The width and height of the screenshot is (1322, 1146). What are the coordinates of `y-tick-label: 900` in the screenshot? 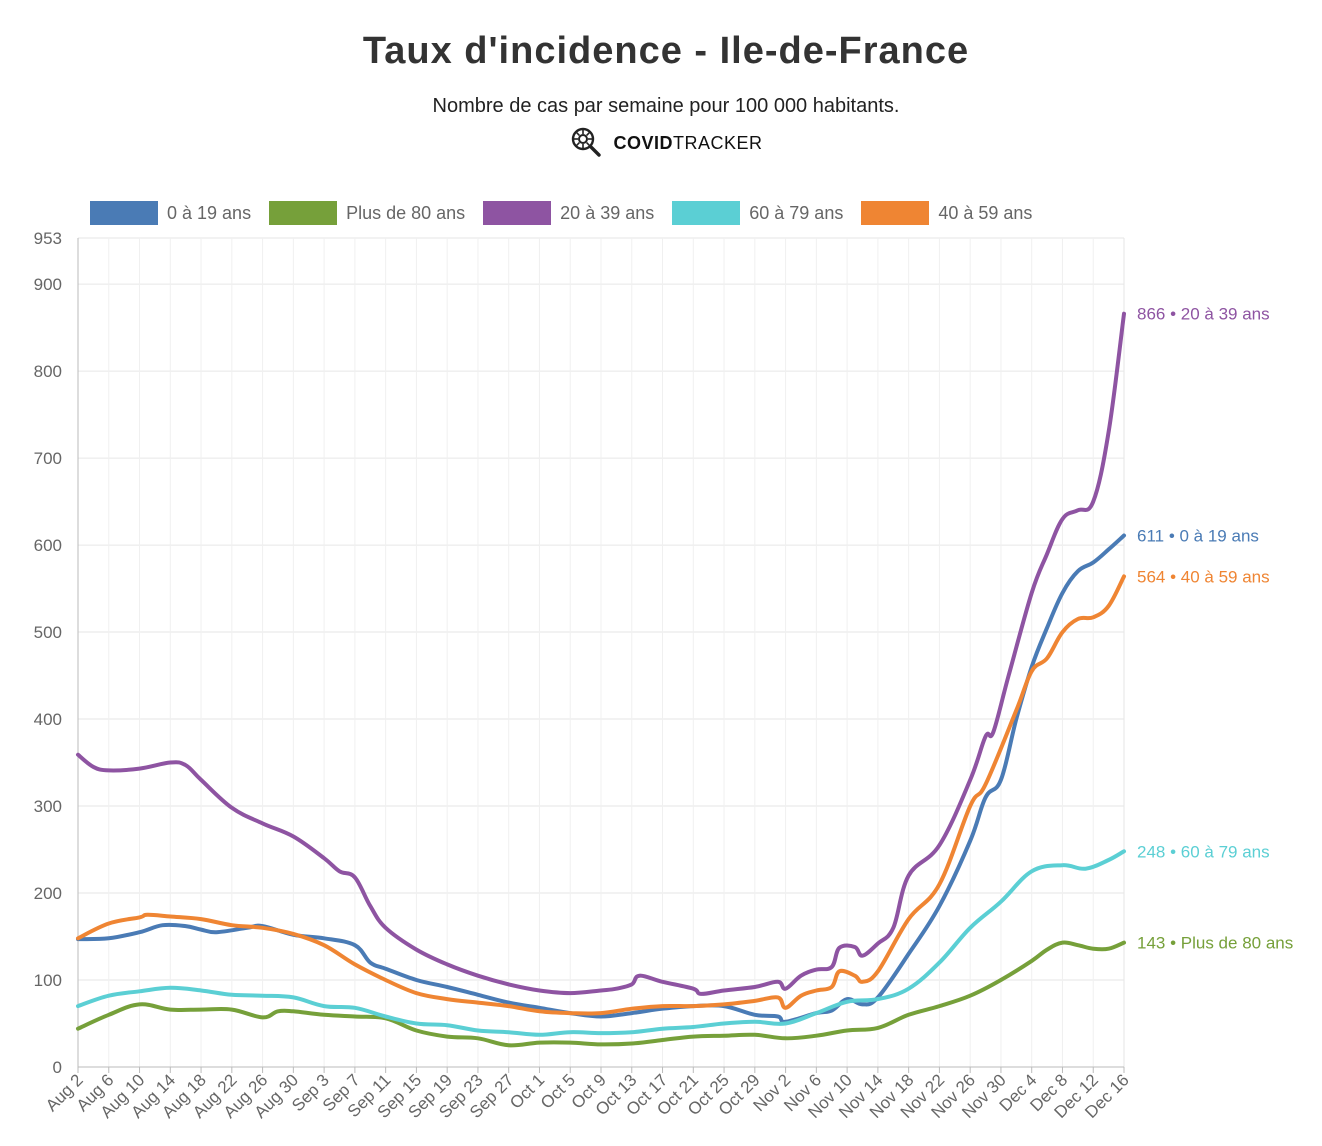 It's located at (48, 284).